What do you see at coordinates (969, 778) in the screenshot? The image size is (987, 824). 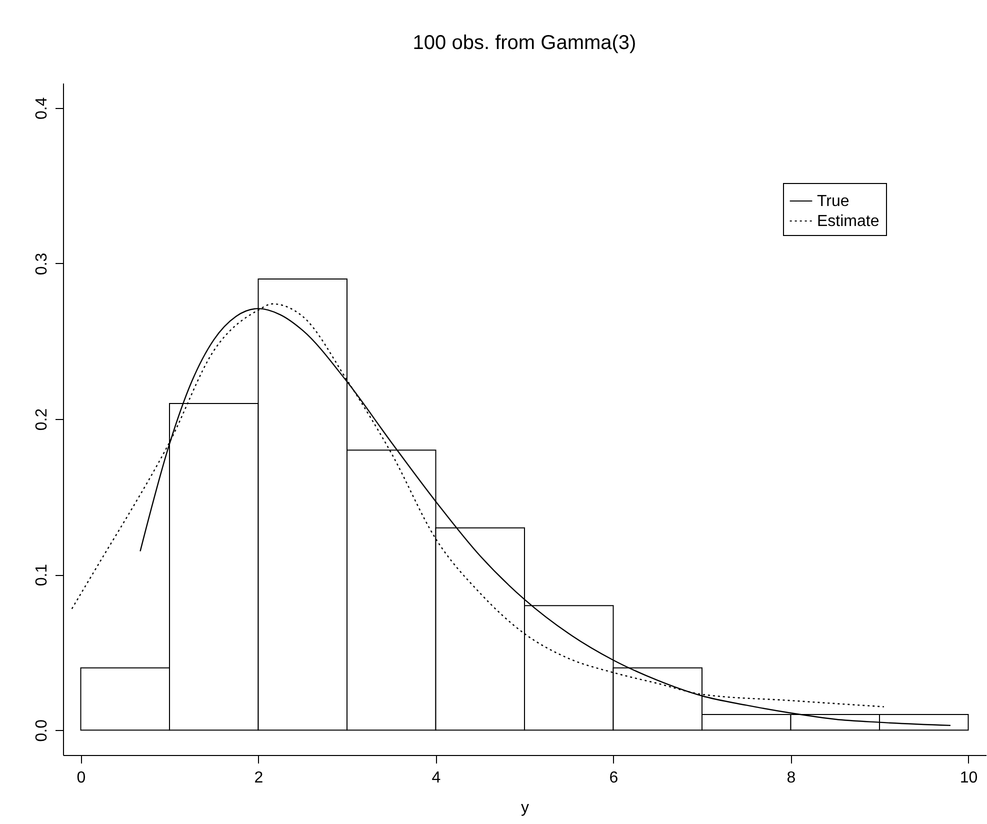 I see `x-tick-label: 10` at bounding box center [969, 778].